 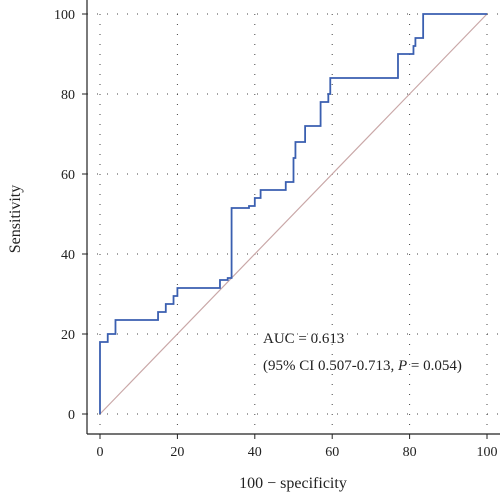 What do you see at coordinates (68, 95) in the screenshot?
I see `y-tick-label: 80` at bounding box center [68, 95].